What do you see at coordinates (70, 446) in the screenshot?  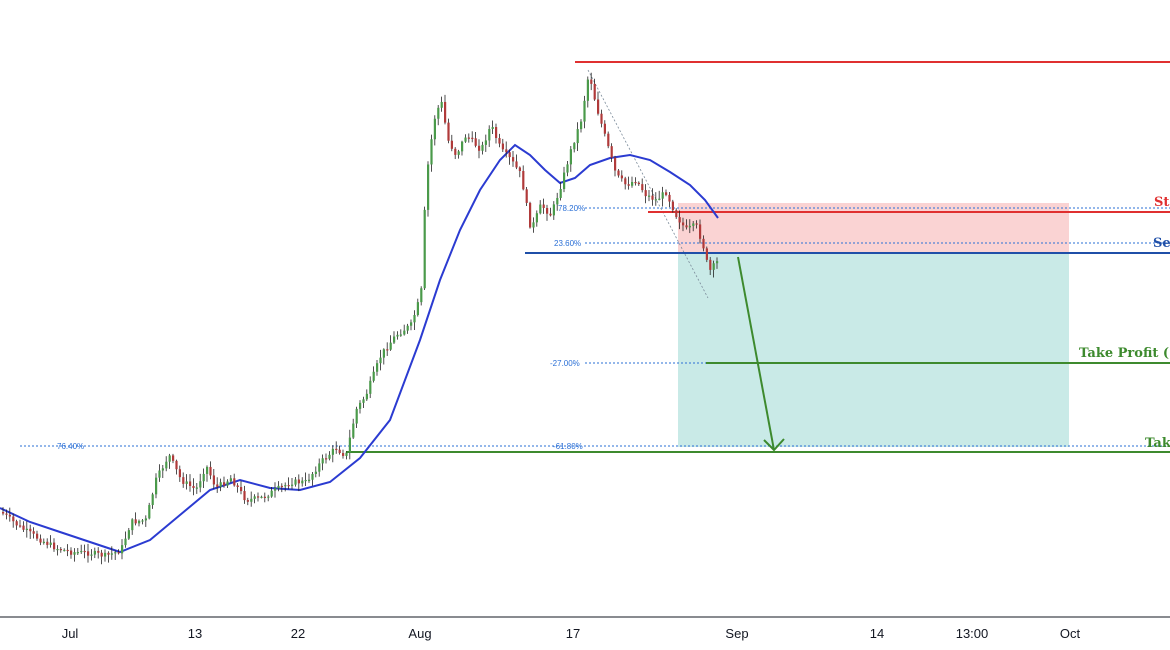 I see `fib-label: 76.40%` at bounding box center [70, 446].